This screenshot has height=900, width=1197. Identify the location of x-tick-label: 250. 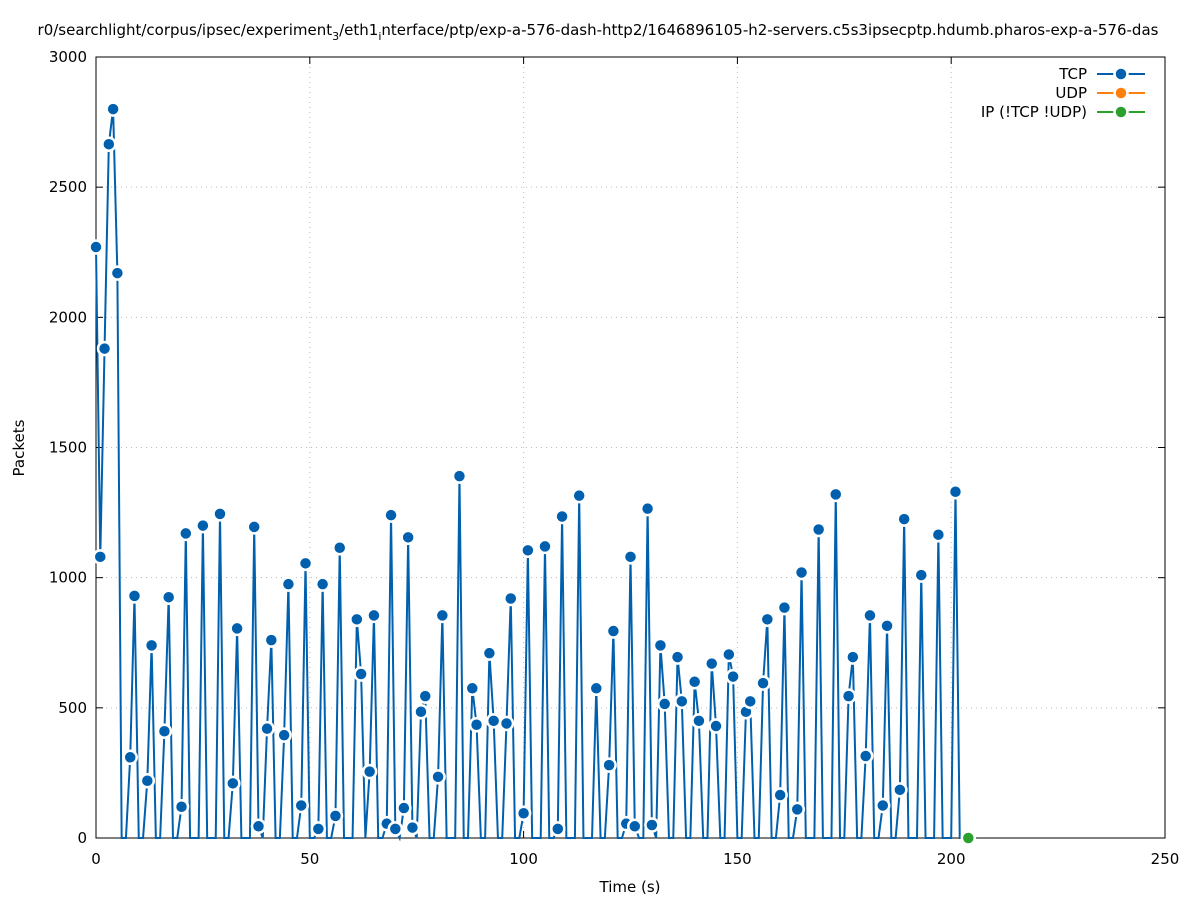
(1165, 859).